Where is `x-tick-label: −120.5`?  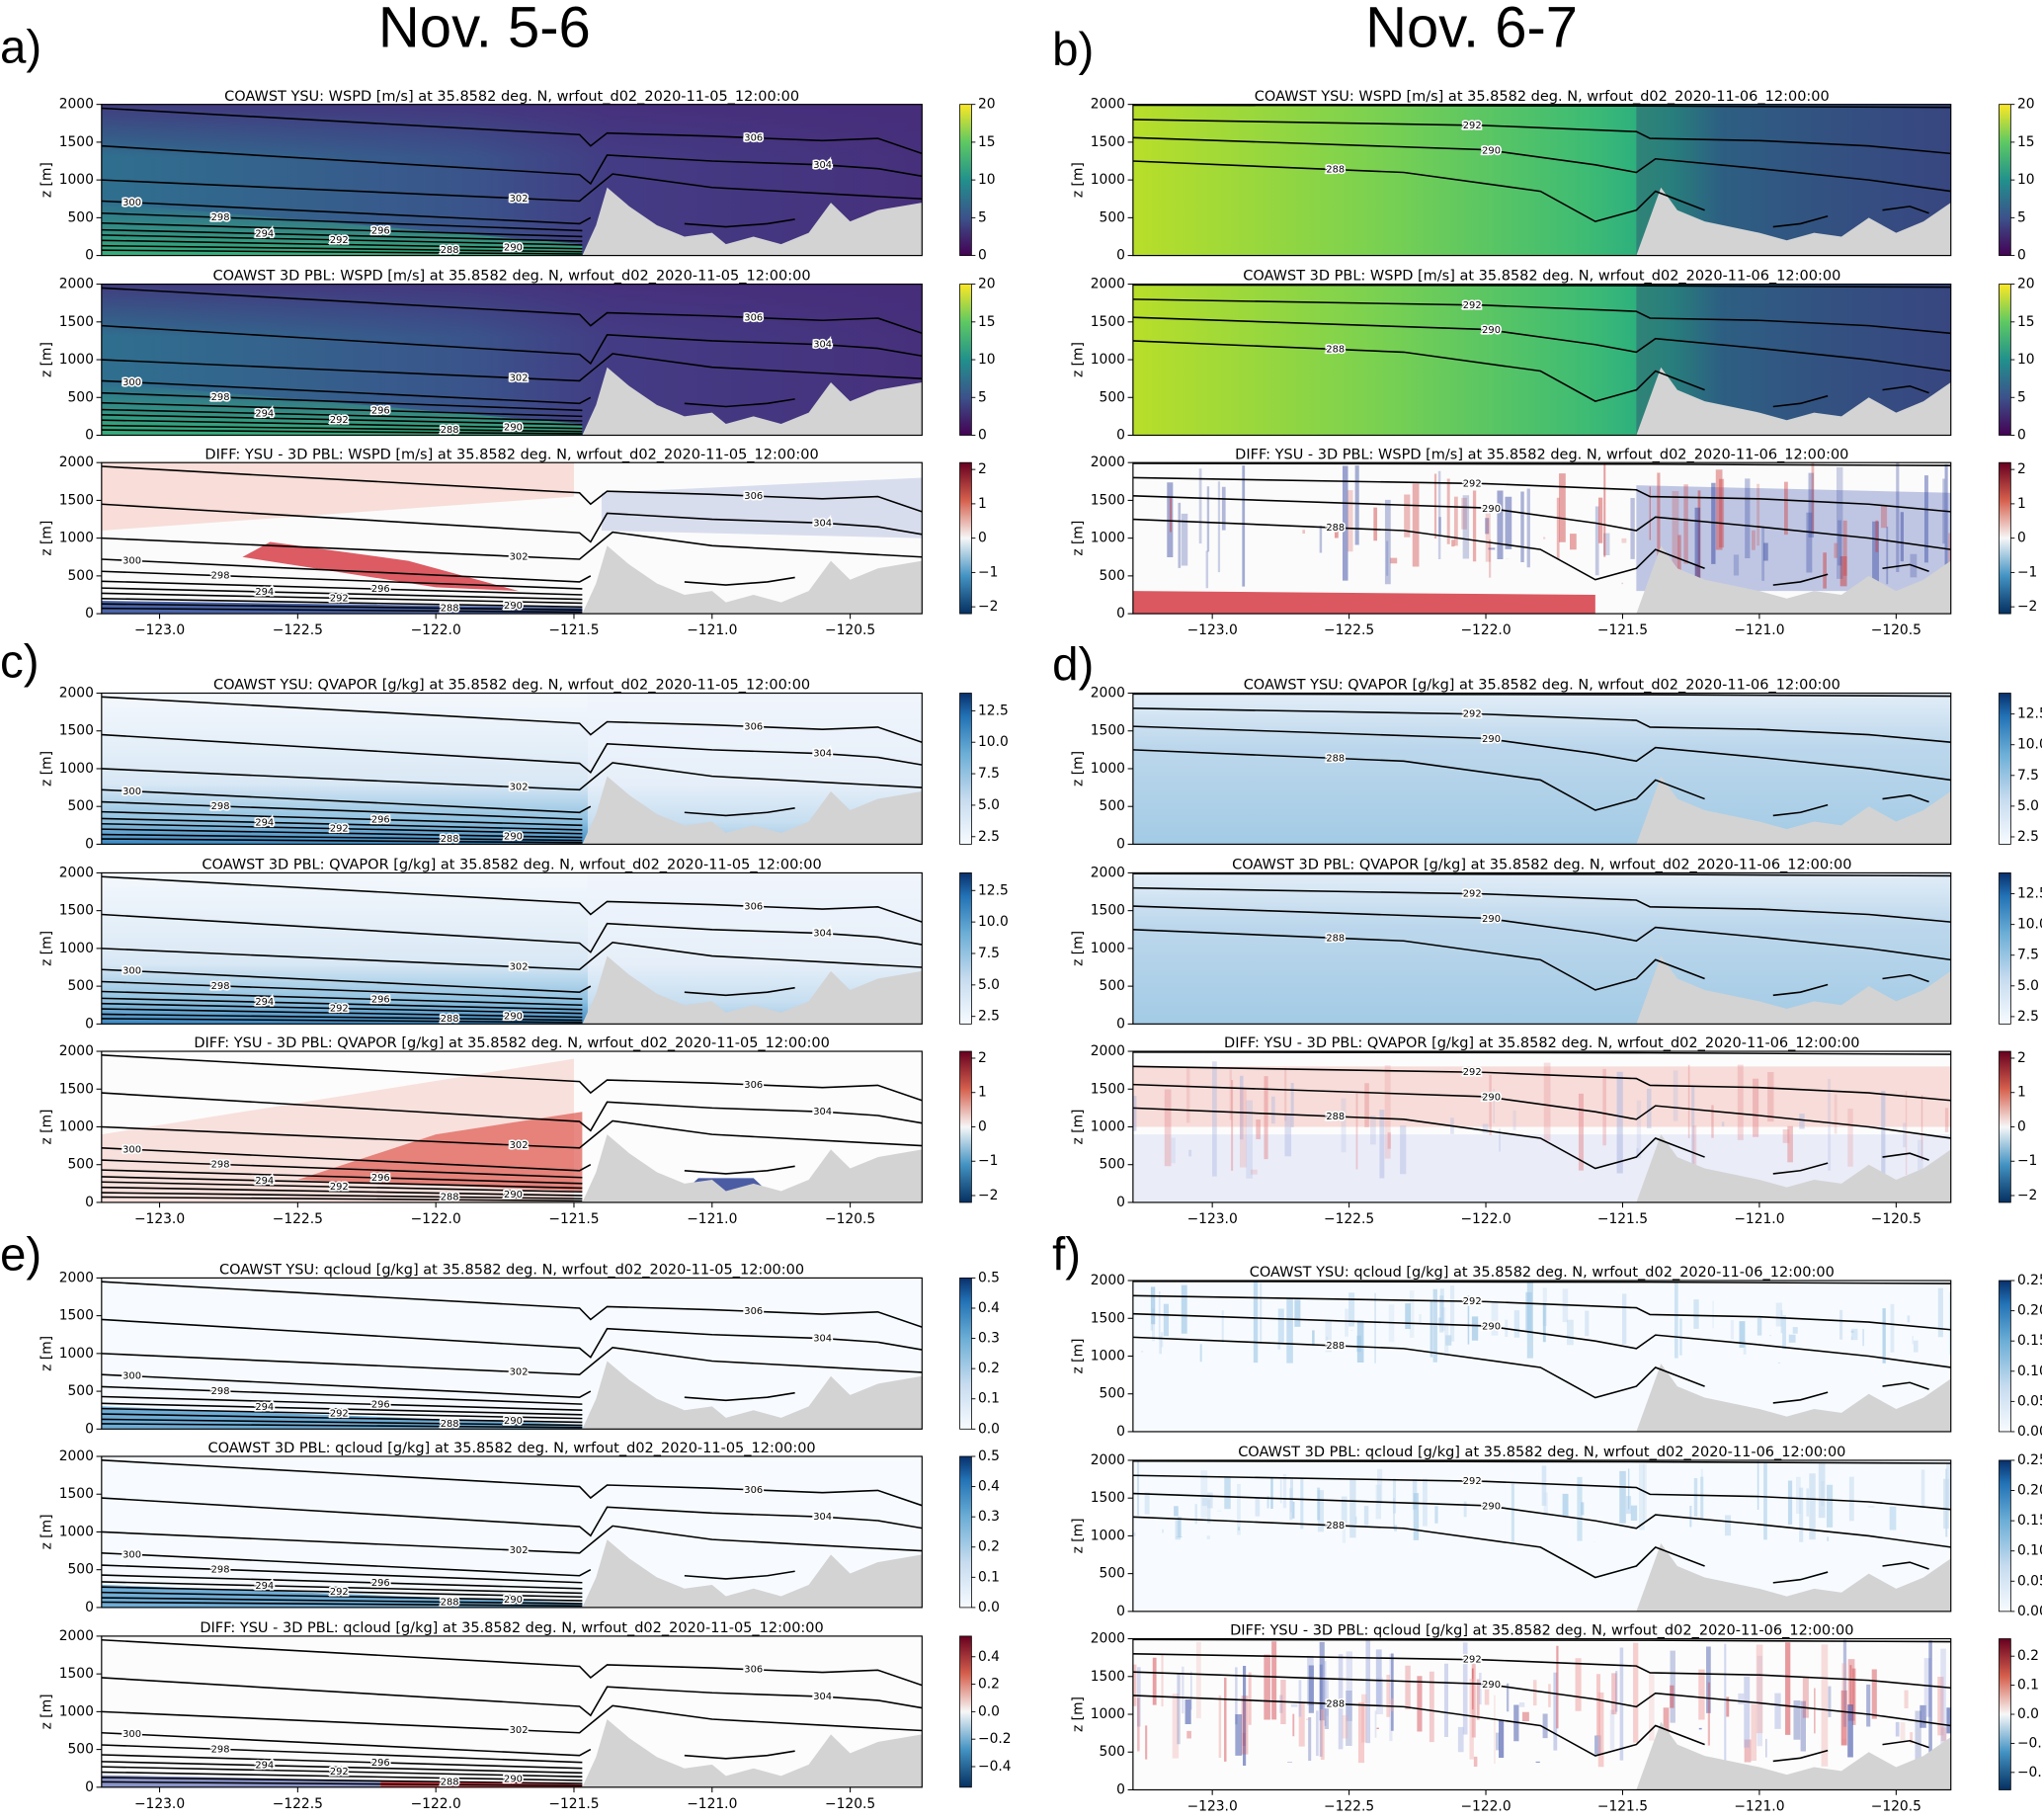 x-tick-label: −120.5 is located at coordinates (850, 1219).